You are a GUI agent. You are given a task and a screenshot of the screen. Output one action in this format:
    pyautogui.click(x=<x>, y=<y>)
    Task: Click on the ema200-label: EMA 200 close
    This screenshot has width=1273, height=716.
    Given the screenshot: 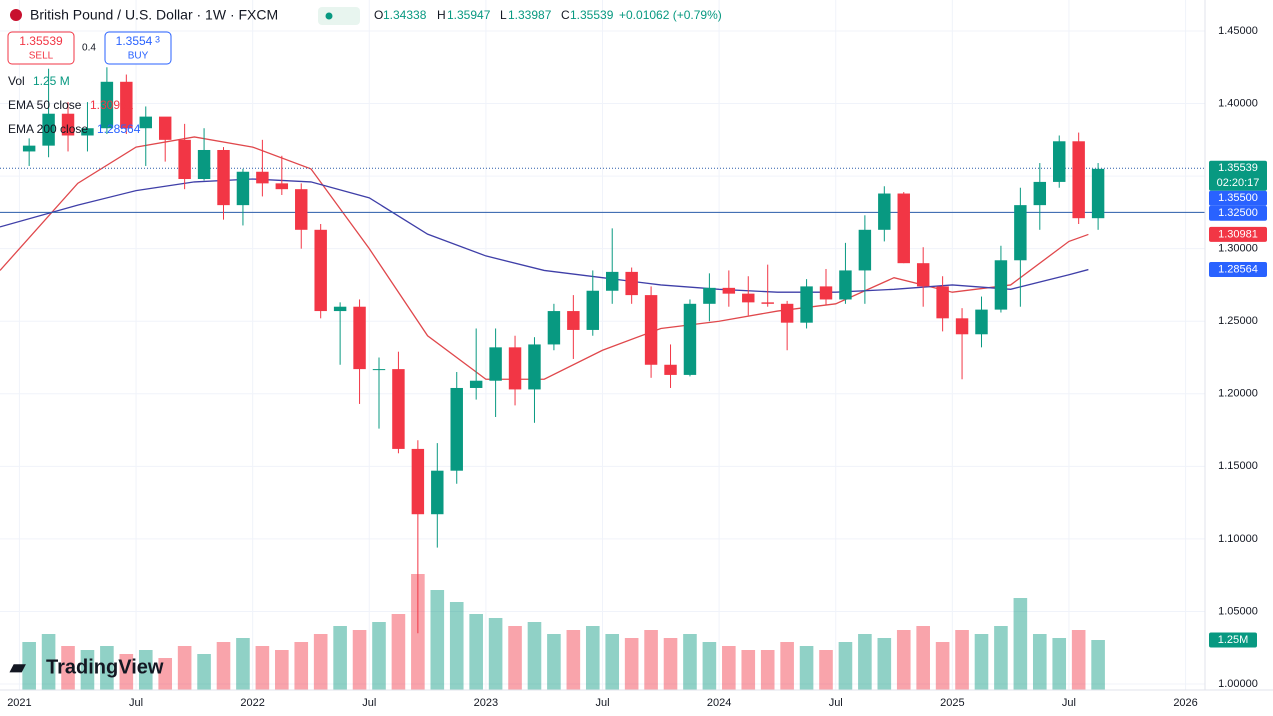 What is the action you would take?
    pyautogui.click(x=48, y=129)
    